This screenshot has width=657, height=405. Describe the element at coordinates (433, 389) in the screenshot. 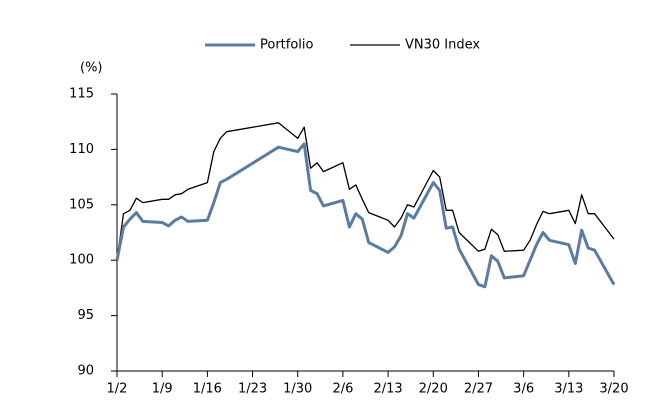

I see `x-tick-label: 2/20` at that location.